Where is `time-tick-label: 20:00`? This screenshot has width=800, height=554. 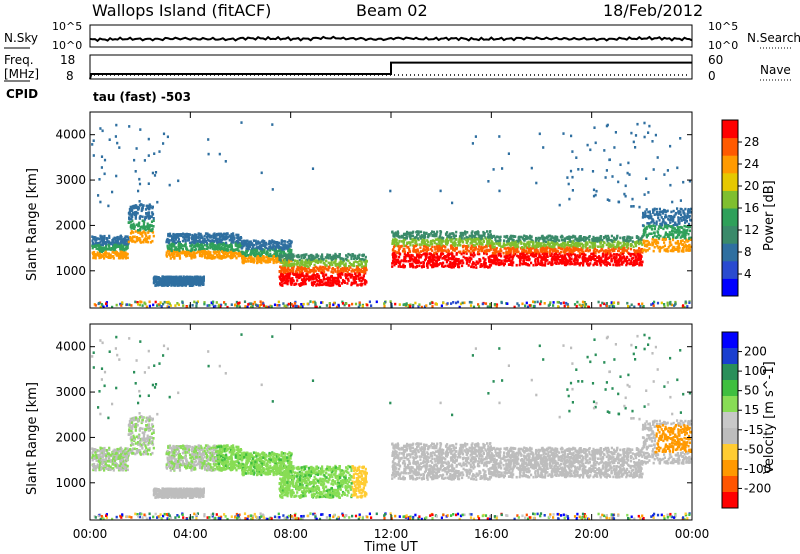 time-tick-label: 20:00 is located at coordinates (591, 534).